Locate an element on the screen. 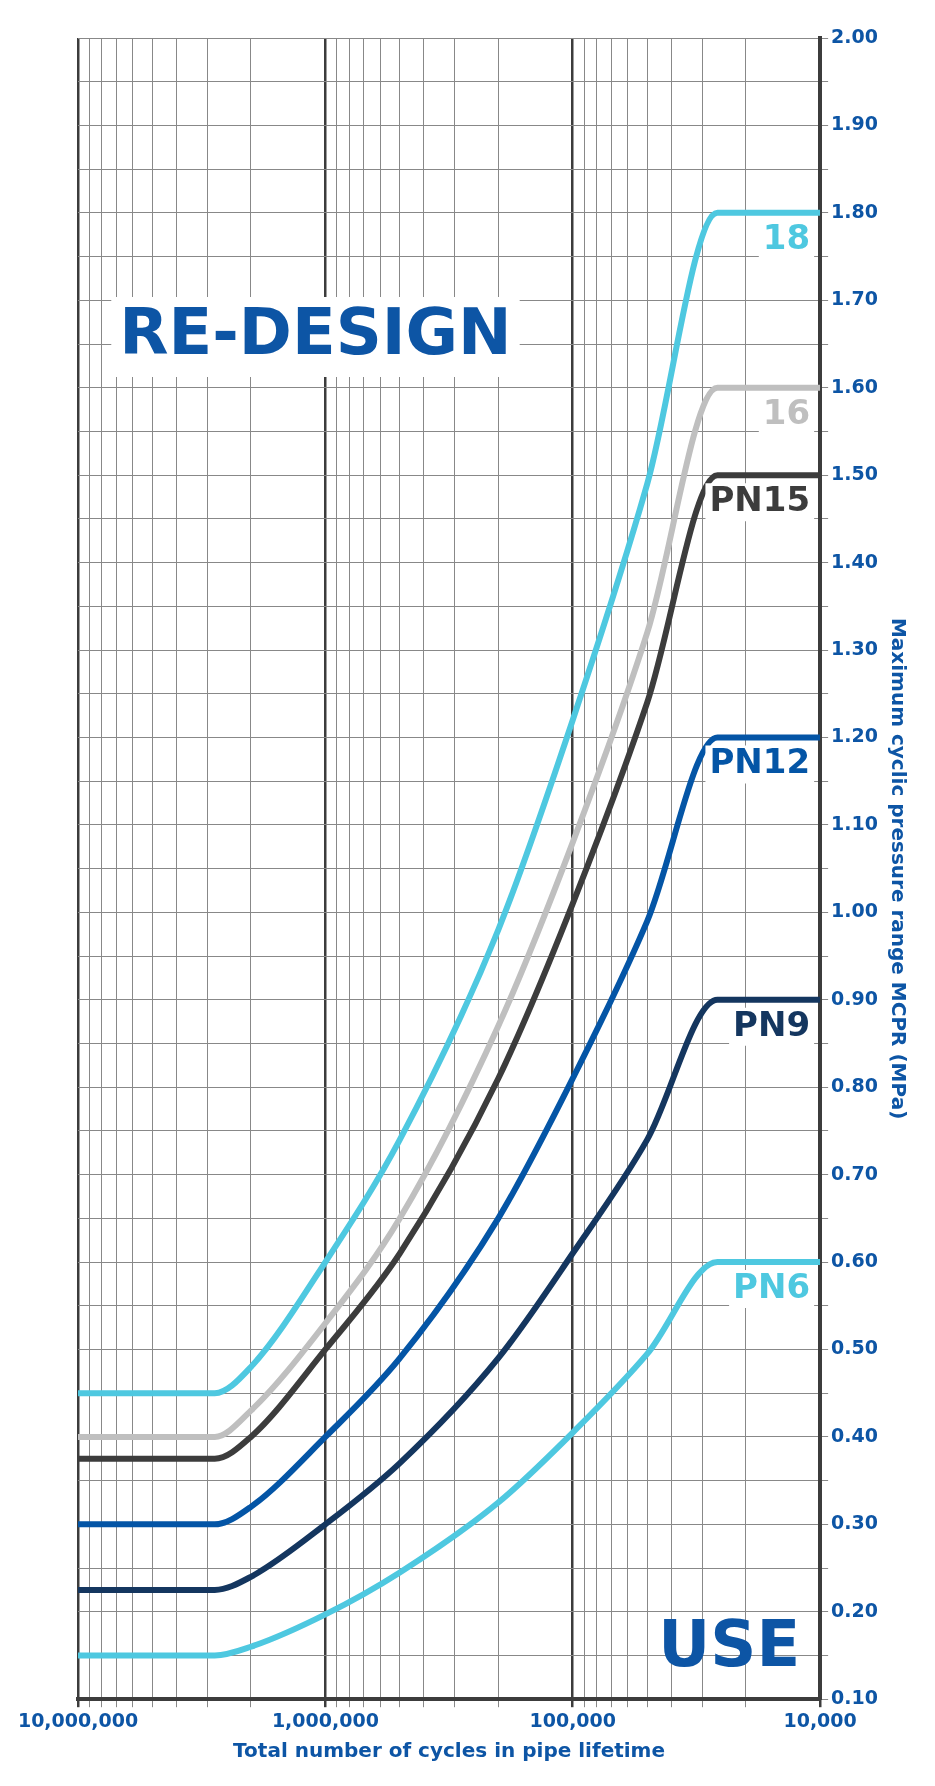 The image size is (935, 1786). y-tick-label: 1.10 is located at coordinates (855, 822).